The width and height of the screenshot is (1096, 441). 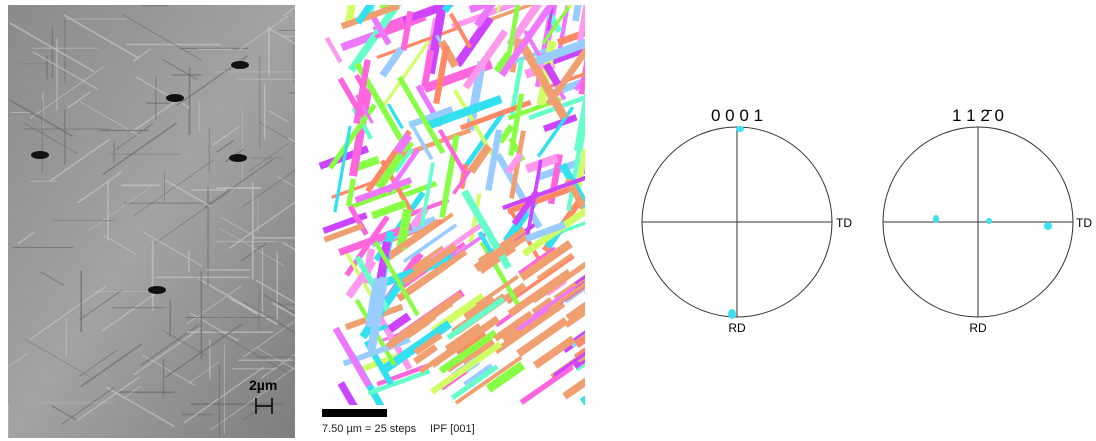 What do you see at coordinates (263, 385) in the screenshot?
I see `sem-scale-label: 2µm` at bounding box center [263, 385].